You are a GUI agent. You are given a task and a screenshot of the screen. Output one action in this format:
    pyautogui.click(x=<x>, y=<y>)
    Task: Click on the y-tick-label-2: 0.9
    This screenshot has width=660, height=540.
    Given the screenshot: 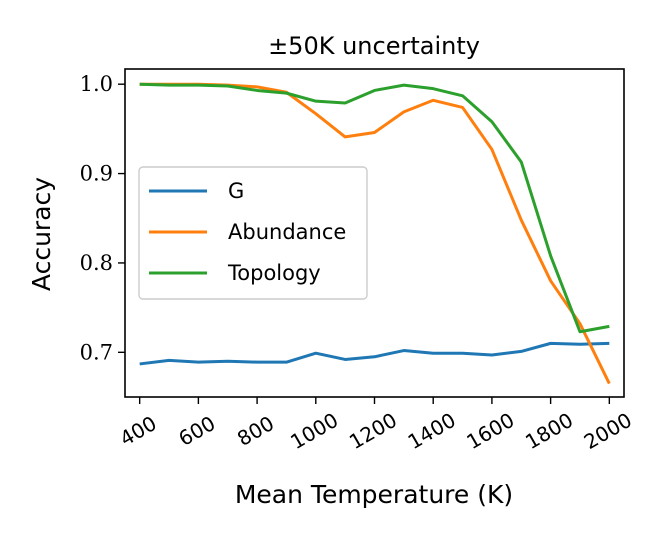 What is the action you would take?
    pyautogui.click(x=96, y=174)
    